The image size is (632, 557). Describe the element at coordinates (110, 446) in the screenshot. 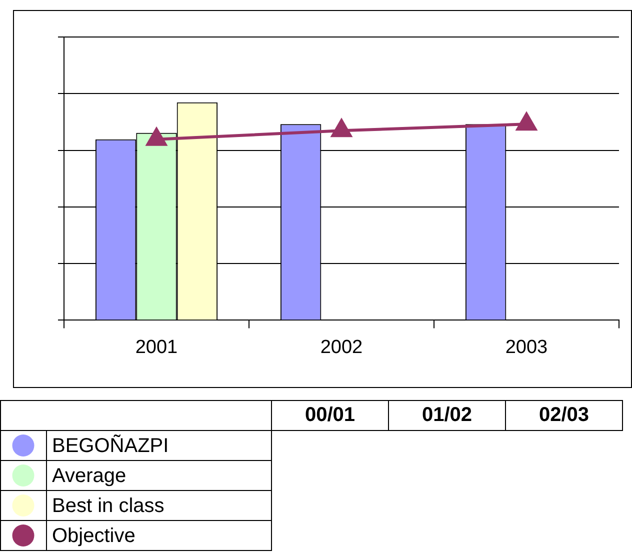

I see `legend-label: BEGOÑAZPI` at that location.